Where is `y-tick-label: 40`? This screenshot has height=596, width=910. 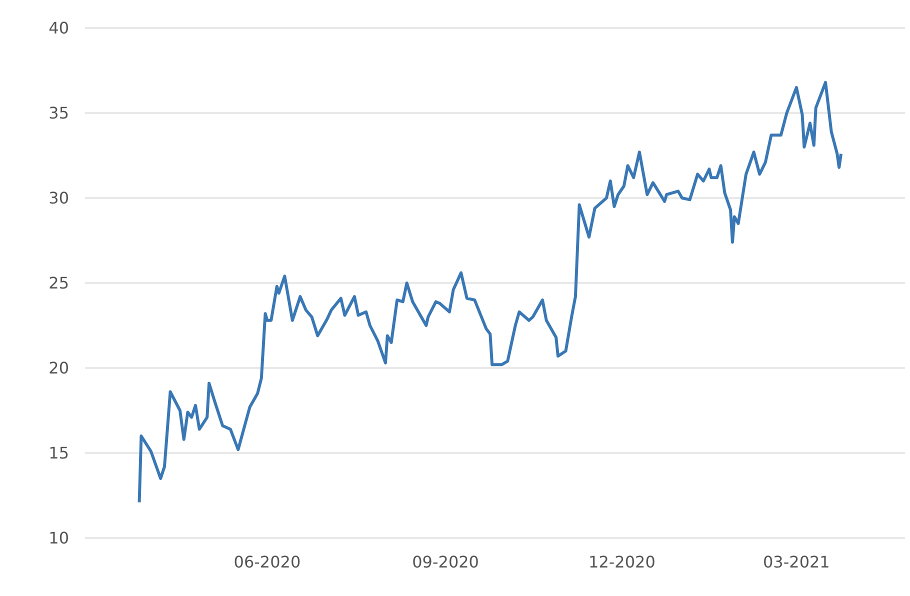 y-tick-label: 40 is located at coordinates (58, 28).